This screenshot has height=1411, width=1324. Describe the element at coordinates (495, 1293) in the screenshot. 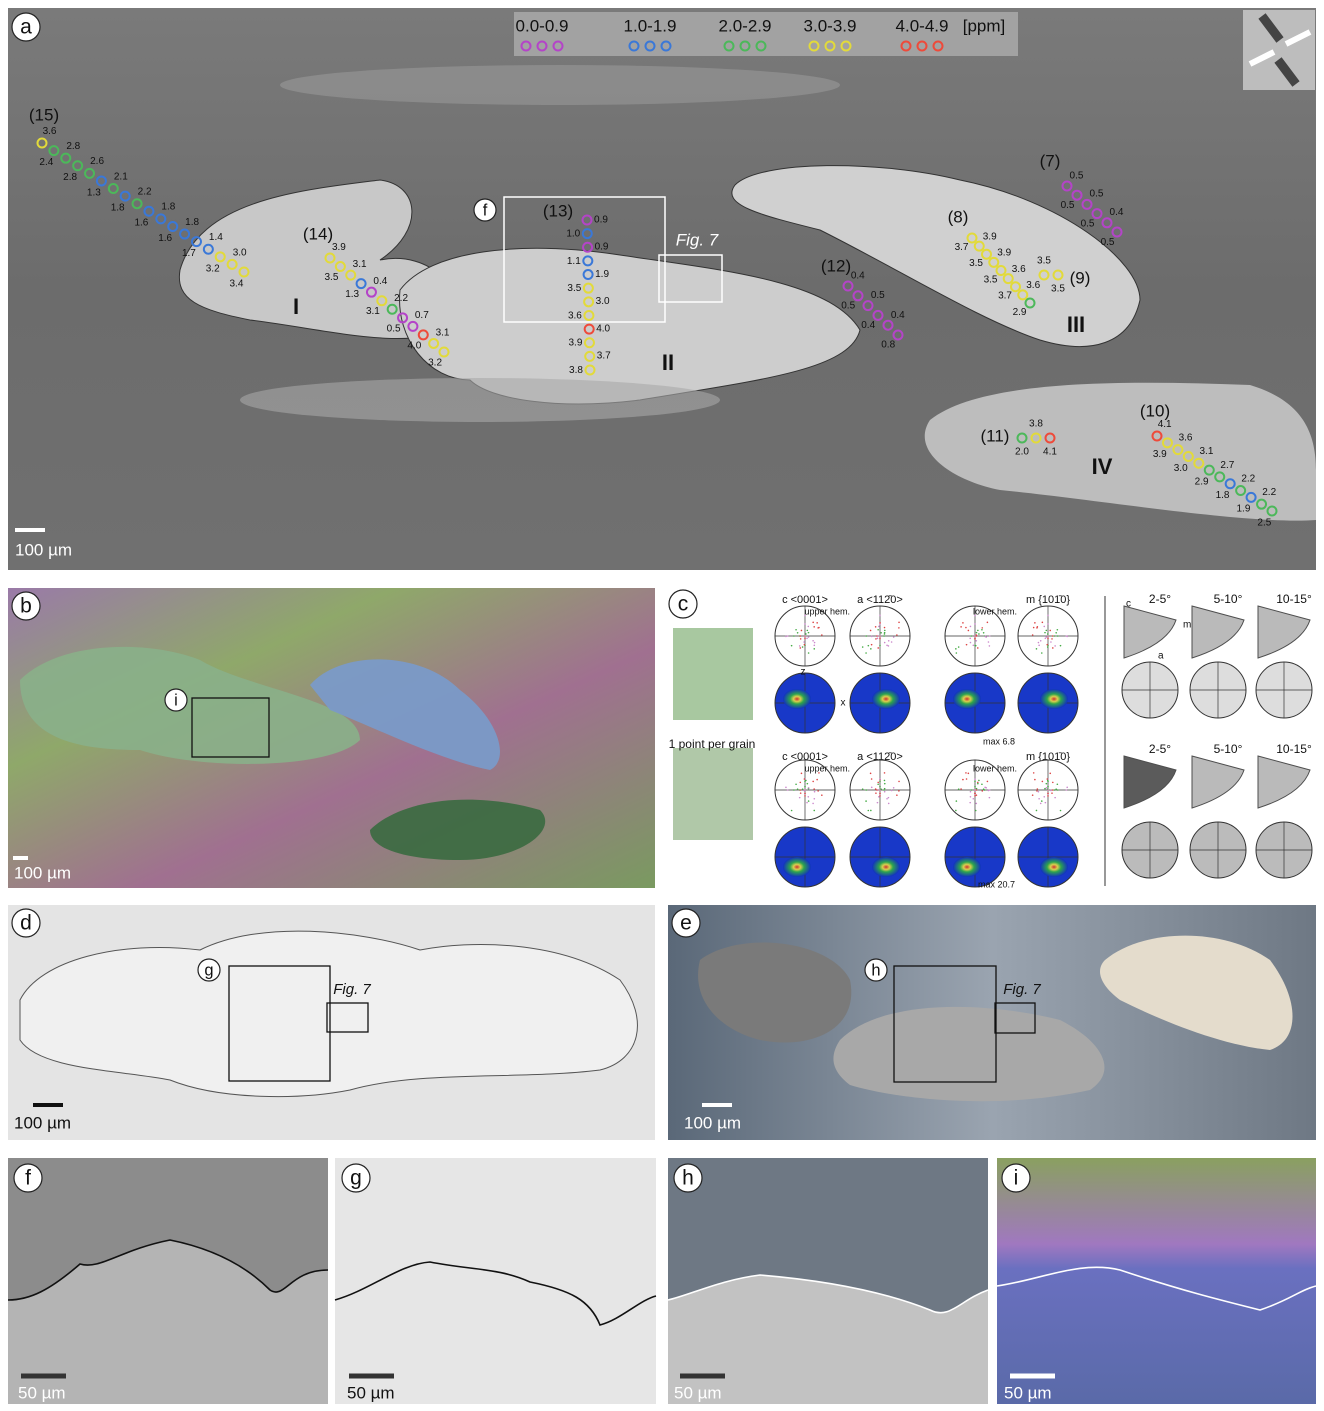

I see `boundary` at that location.